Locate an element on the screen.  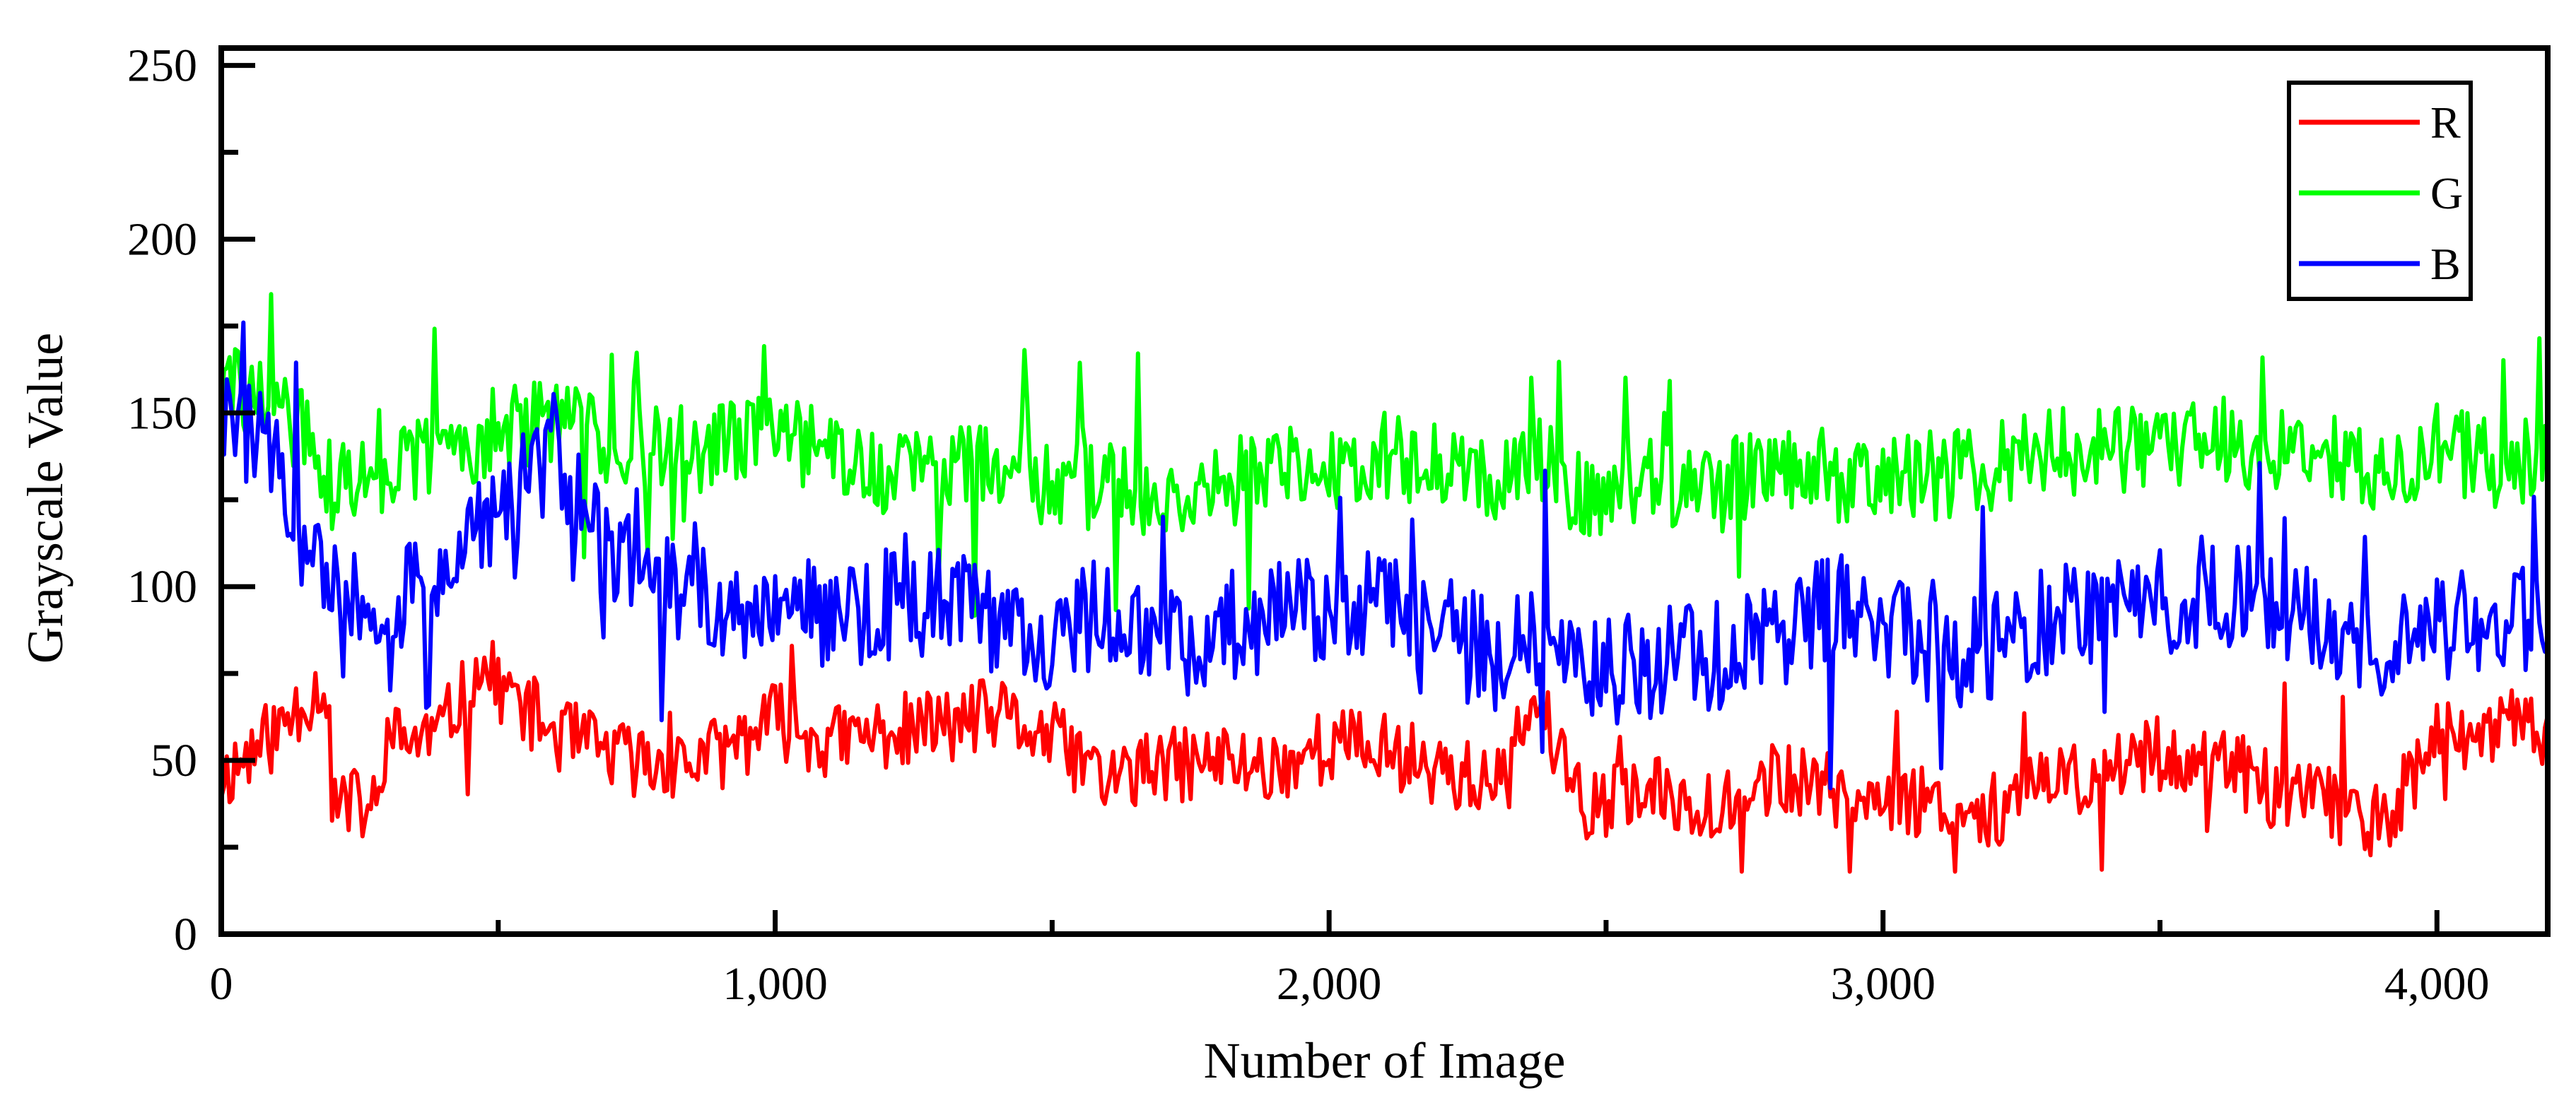
x-tick-label: 0 is located at coordinates (221, 984).